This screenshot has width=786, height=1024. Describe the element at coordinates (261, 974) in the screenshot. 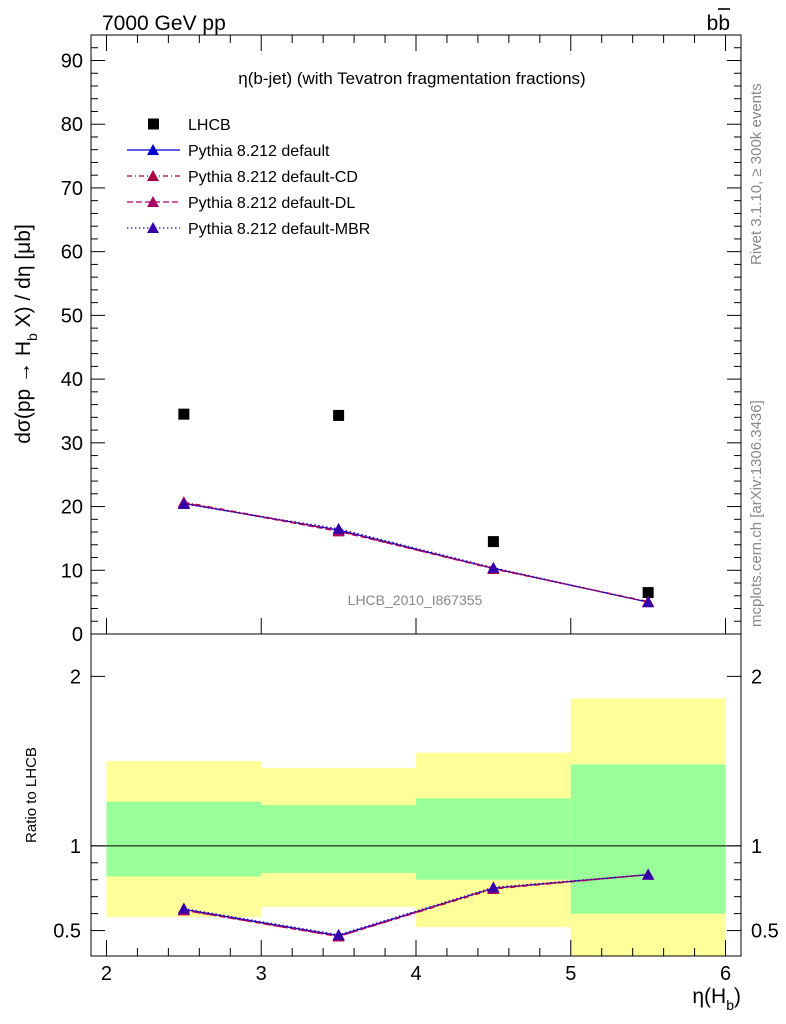

I see `x-tick-label: 3` at that location.